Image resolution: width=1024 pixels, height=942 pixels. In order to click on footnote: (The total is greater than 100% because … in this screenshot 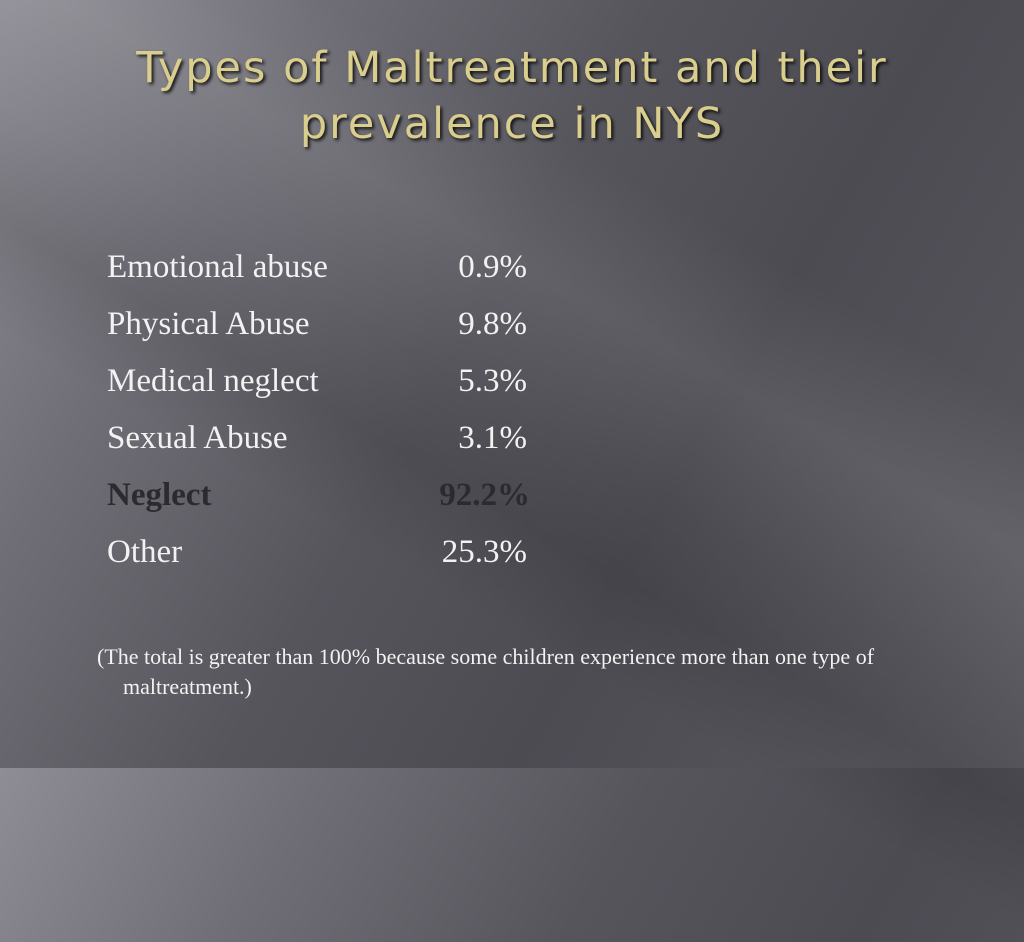, I will do `click(486, 671)`.